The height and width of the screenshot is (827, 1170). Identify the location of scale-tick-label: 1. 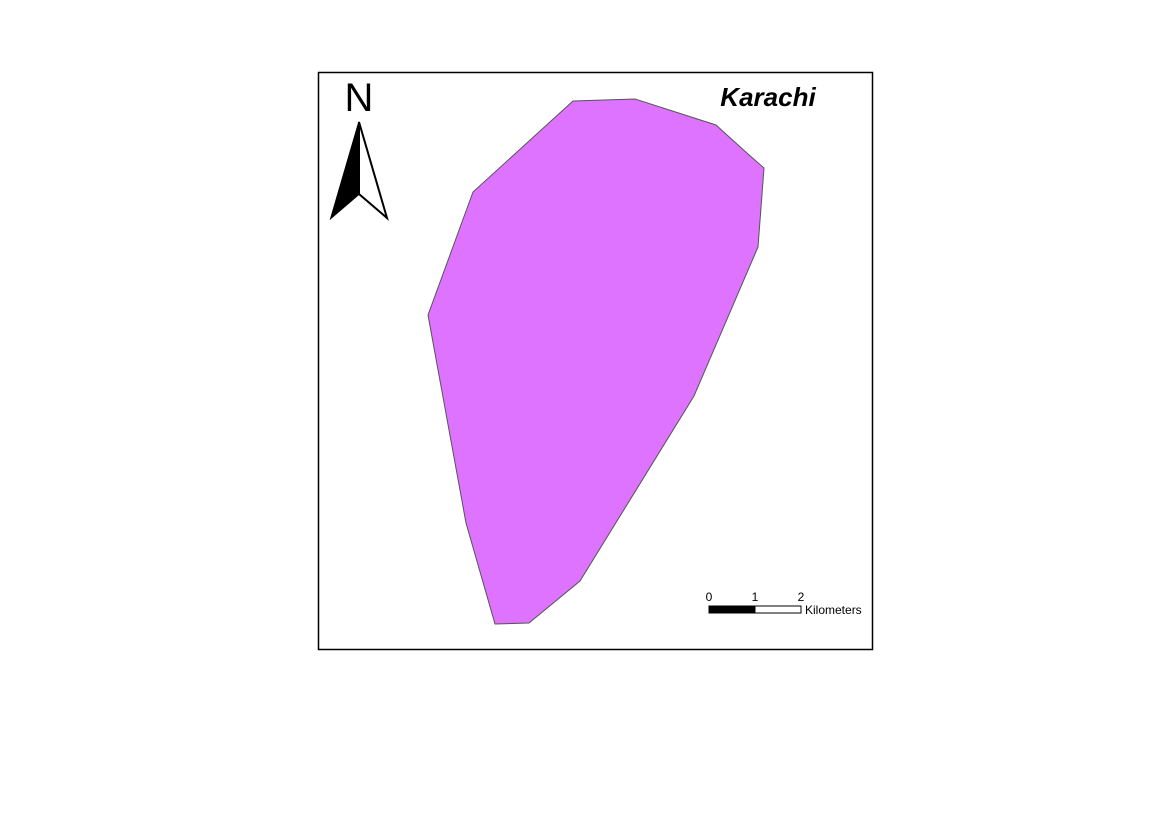
(755, 597).